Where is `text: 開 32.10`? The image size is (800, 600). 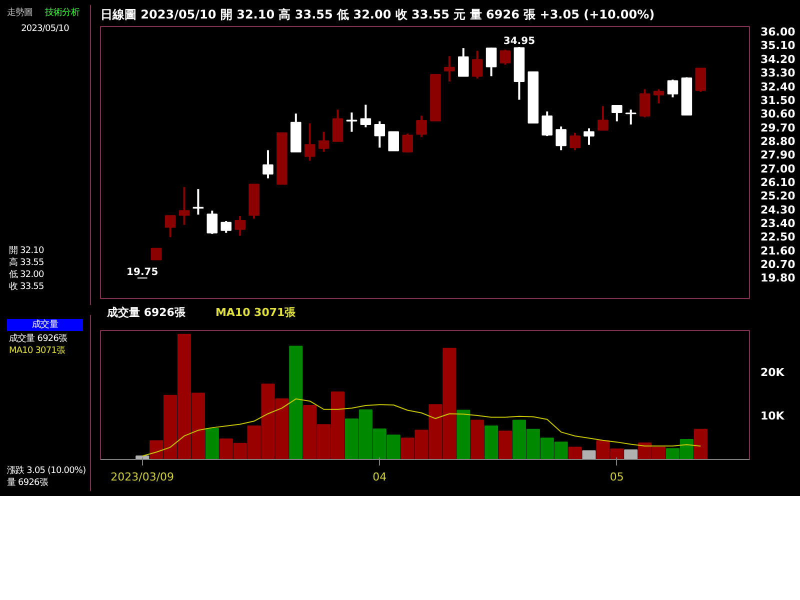
text: 開 32.10 is located at coordinates (27, 251).